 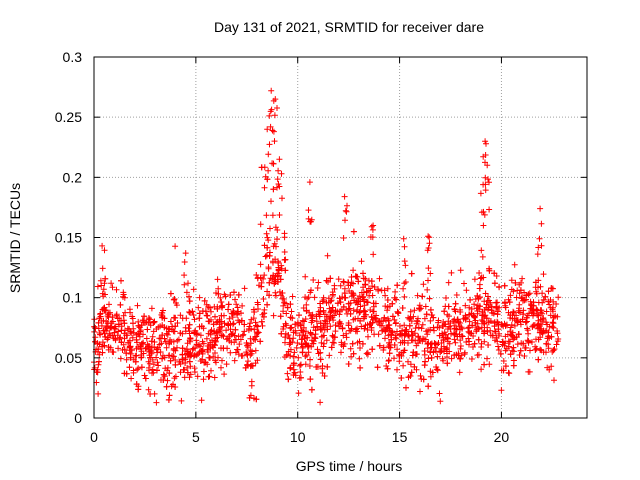 I want to click on x-tick-label: 20, so click(x=502, y=437).